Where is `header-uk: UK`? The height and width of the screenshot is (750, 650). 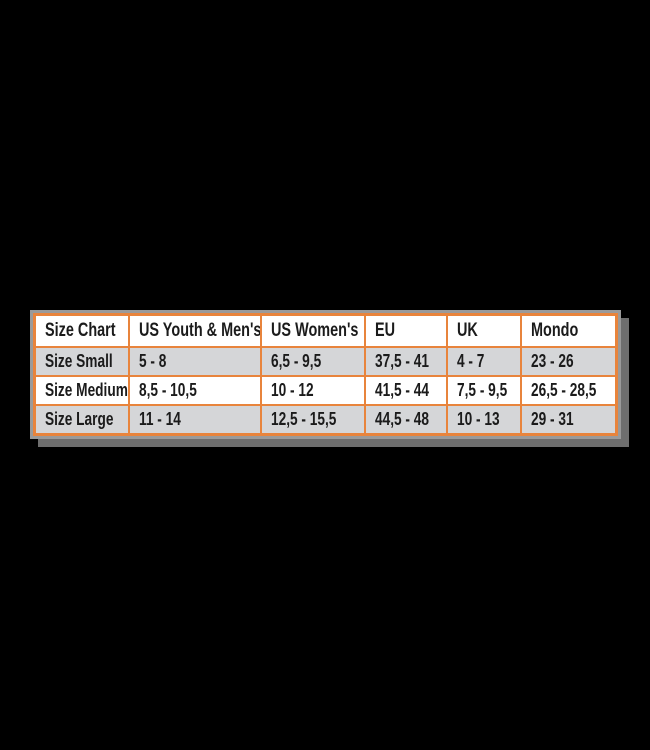
header-uk: UK is located at coordinates (484, 330).